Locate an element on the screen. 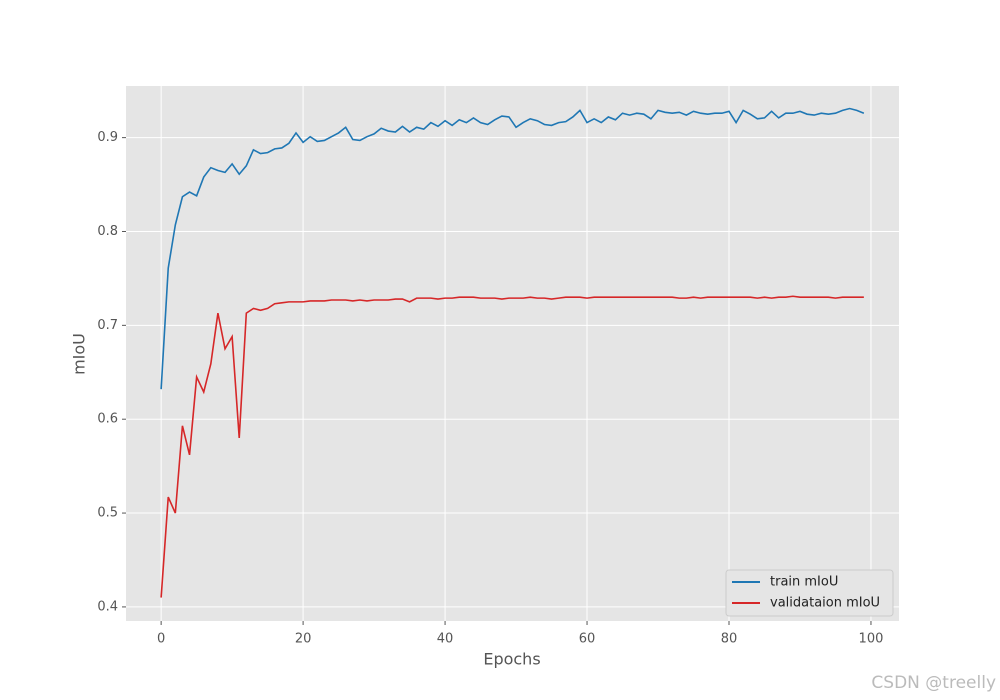  legend-box is located at coordinates (809, 593).